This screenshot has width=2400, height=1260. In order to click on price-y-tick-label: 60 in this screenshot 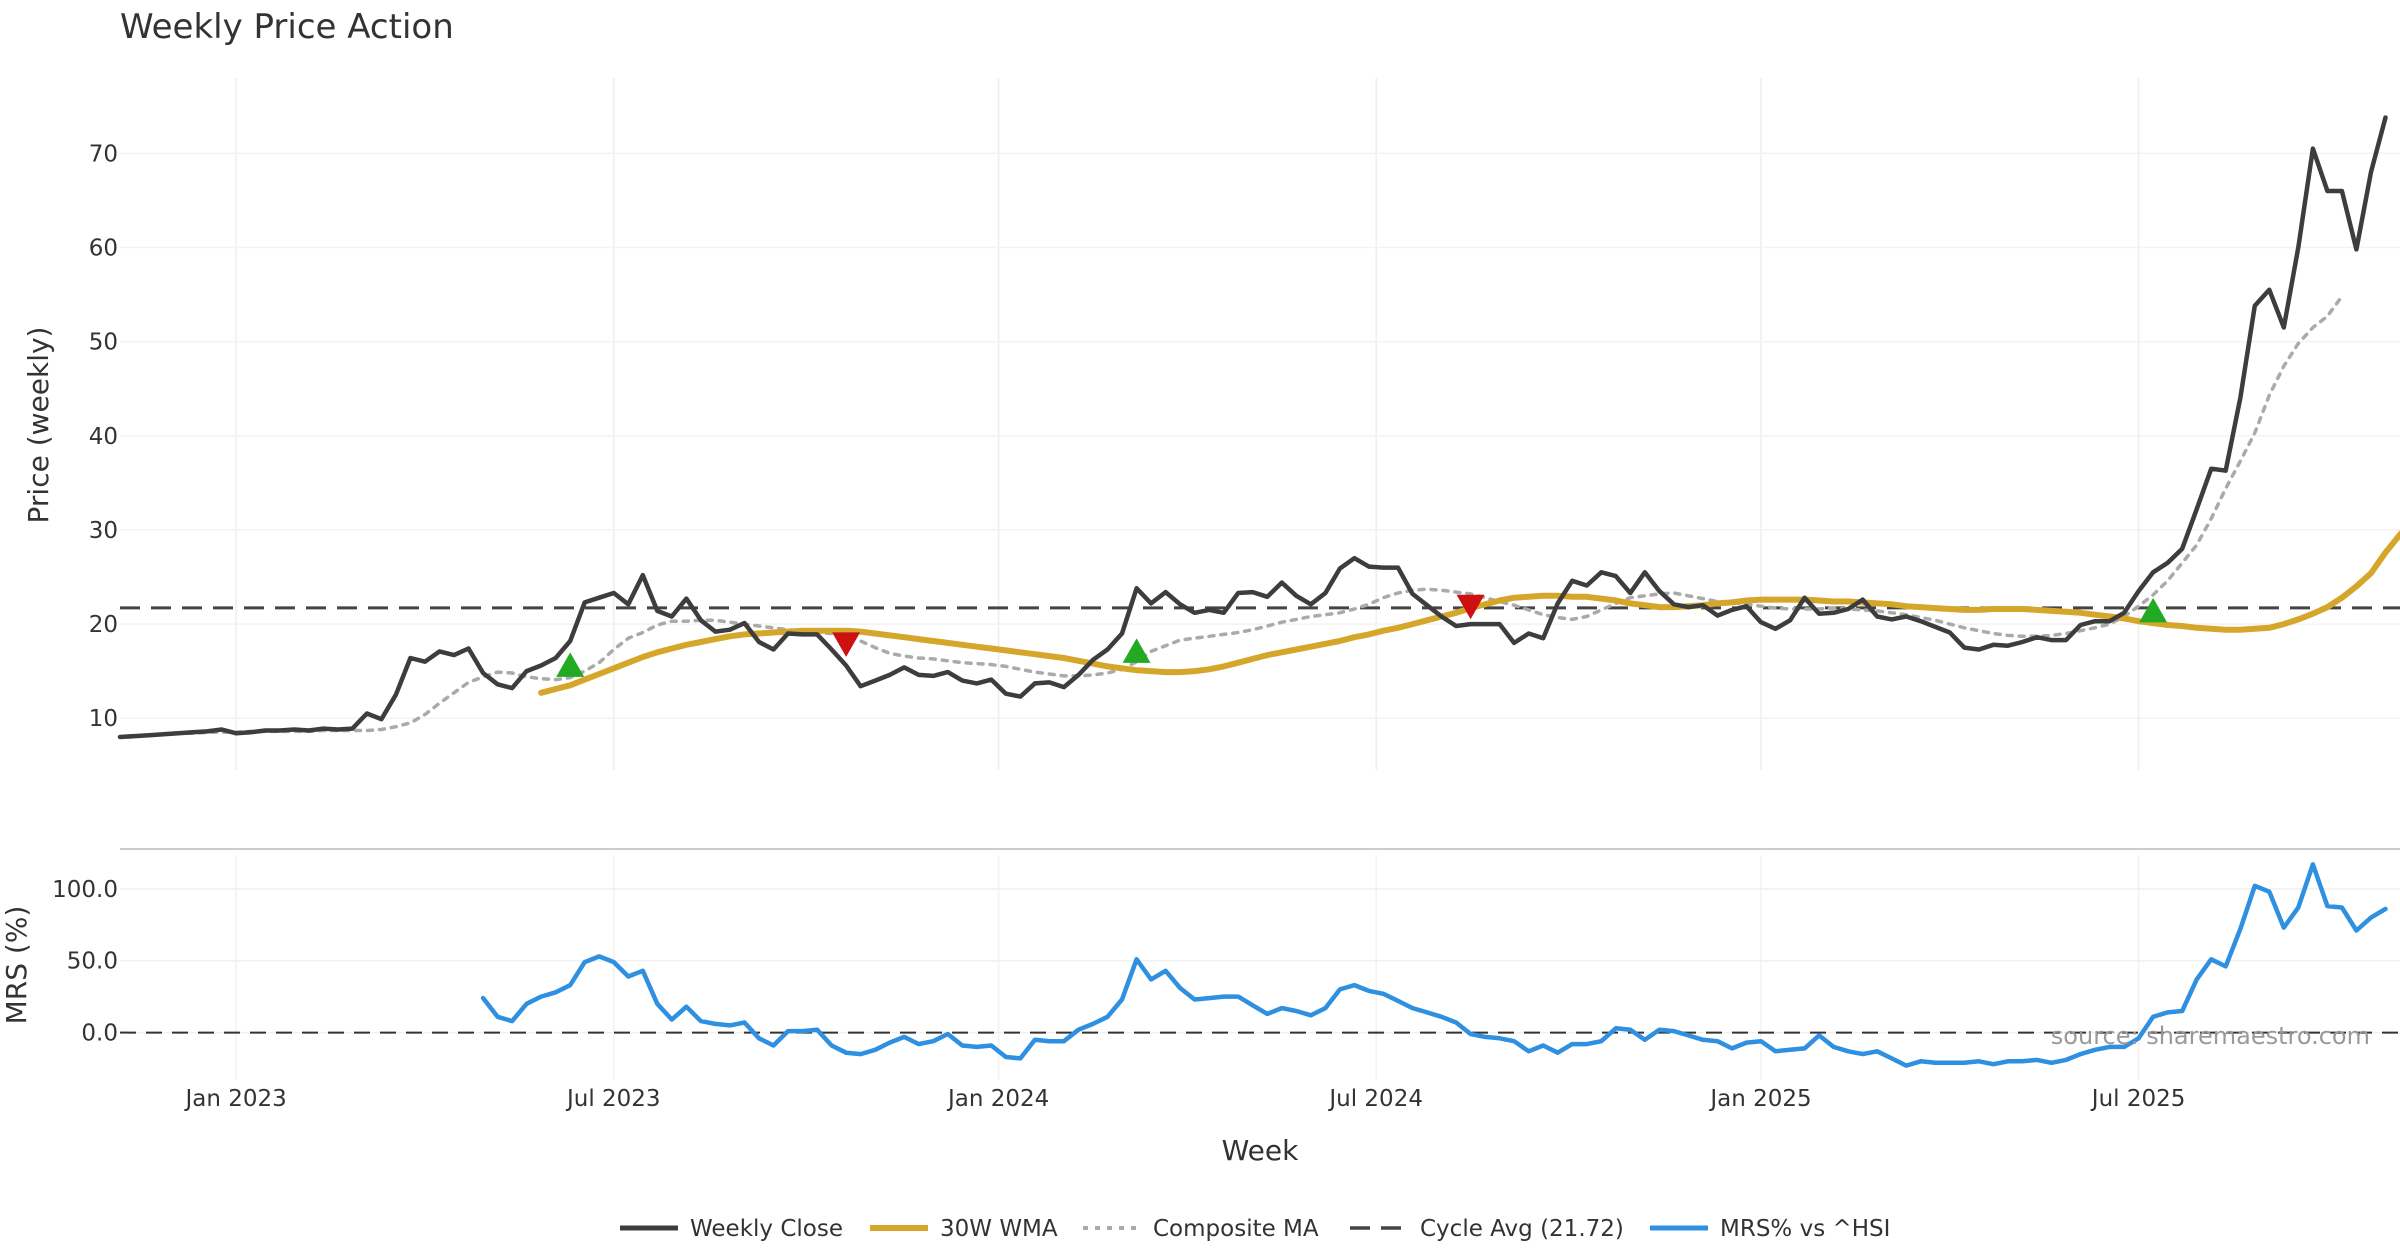, I will do `click(103, 248)`.